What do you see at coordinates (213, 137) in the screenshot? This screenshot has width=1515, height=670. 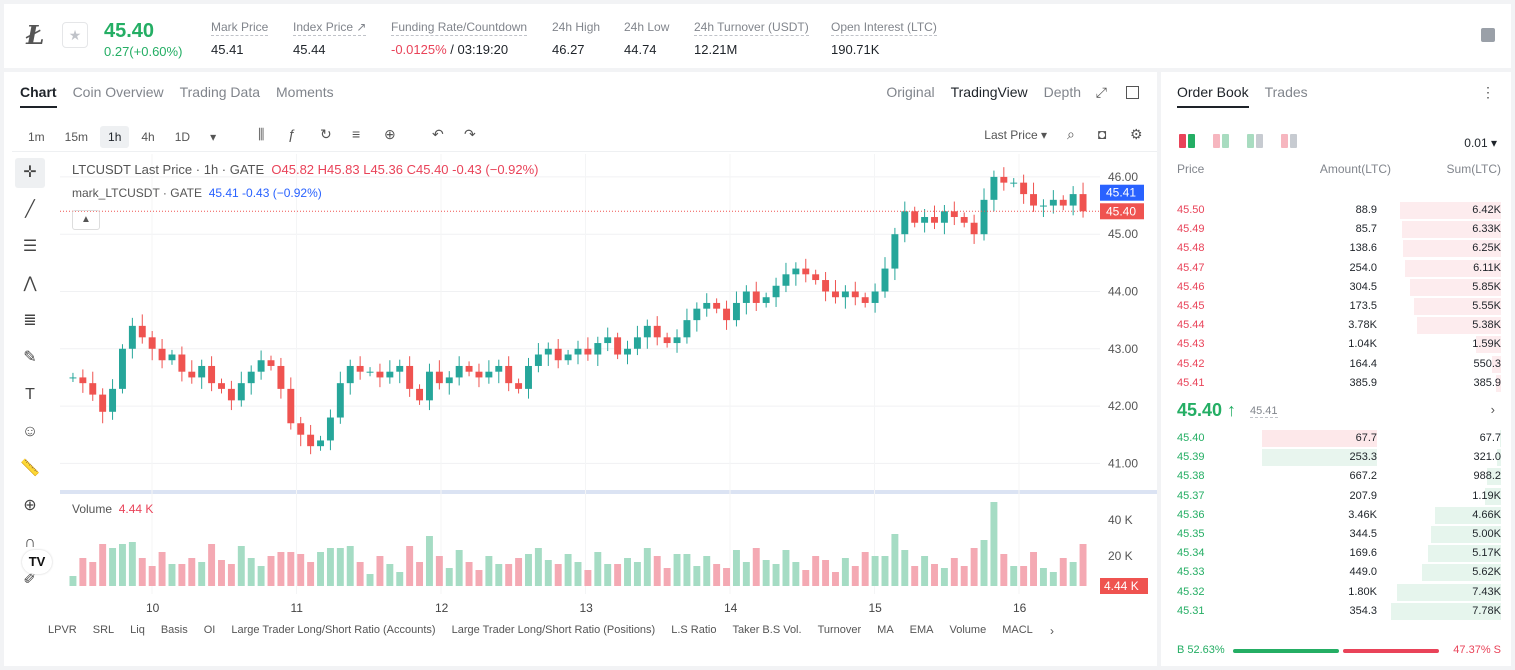 I see `chevron-down-icon: ▾` at bounding box center [213, 137].